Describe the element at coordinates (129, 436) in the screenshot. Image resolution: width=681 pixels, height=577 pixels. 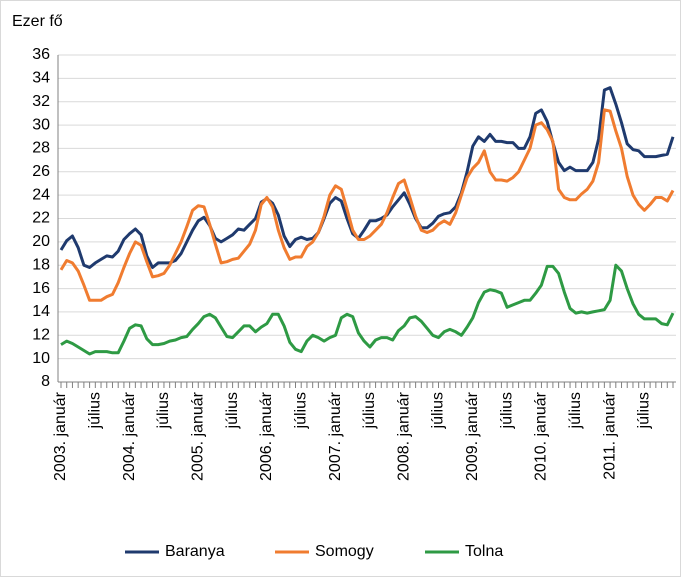
I see `x-tick-label: 2004. január` at that location.